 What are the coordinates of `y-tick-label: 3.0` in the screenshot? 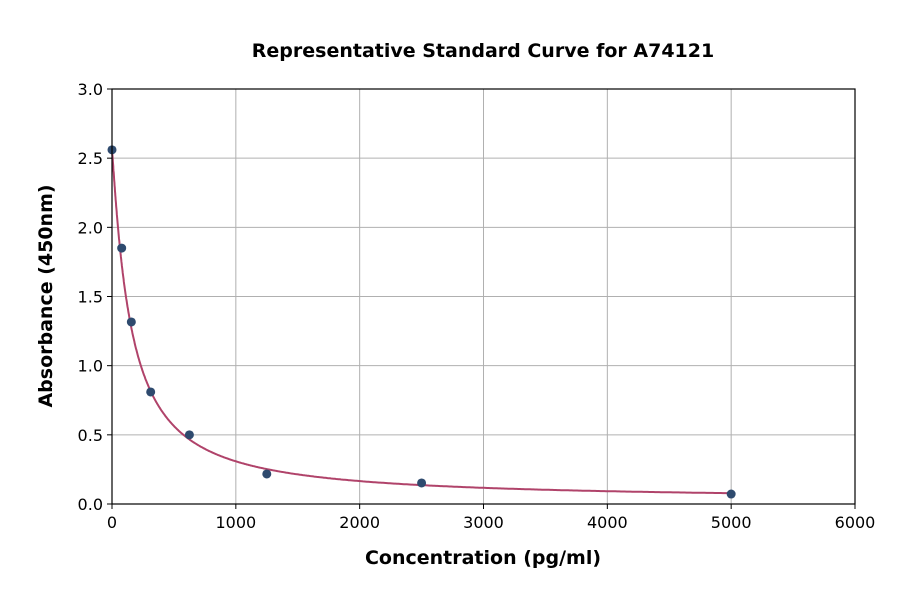 It's located at (90, 89).